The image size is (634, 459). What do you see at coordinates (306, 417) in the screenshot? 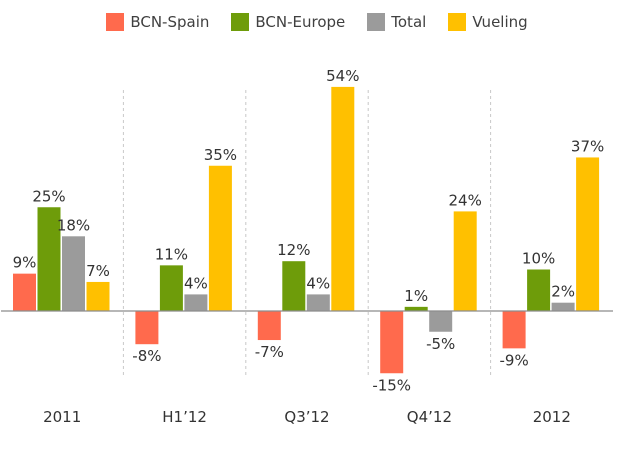
I see `category-label-2: Q3’12` at bounding box center [306, 417].